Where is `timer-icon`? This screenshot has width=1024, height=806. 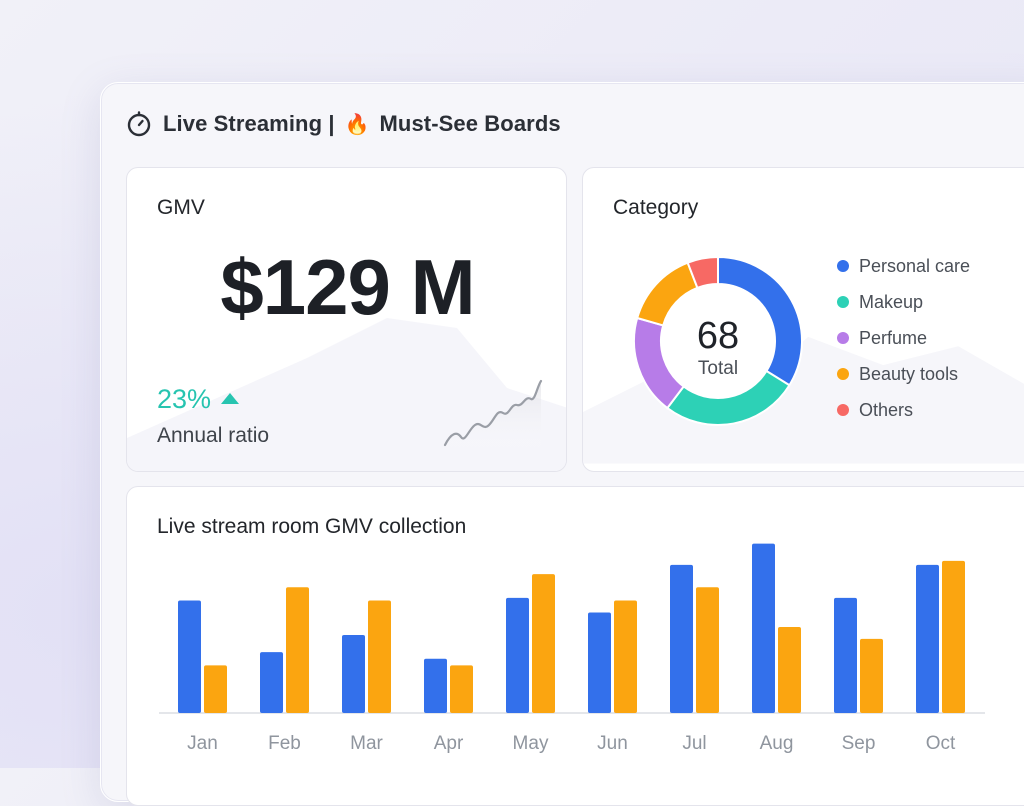 timer-icon is located at coordinates (139, 124).